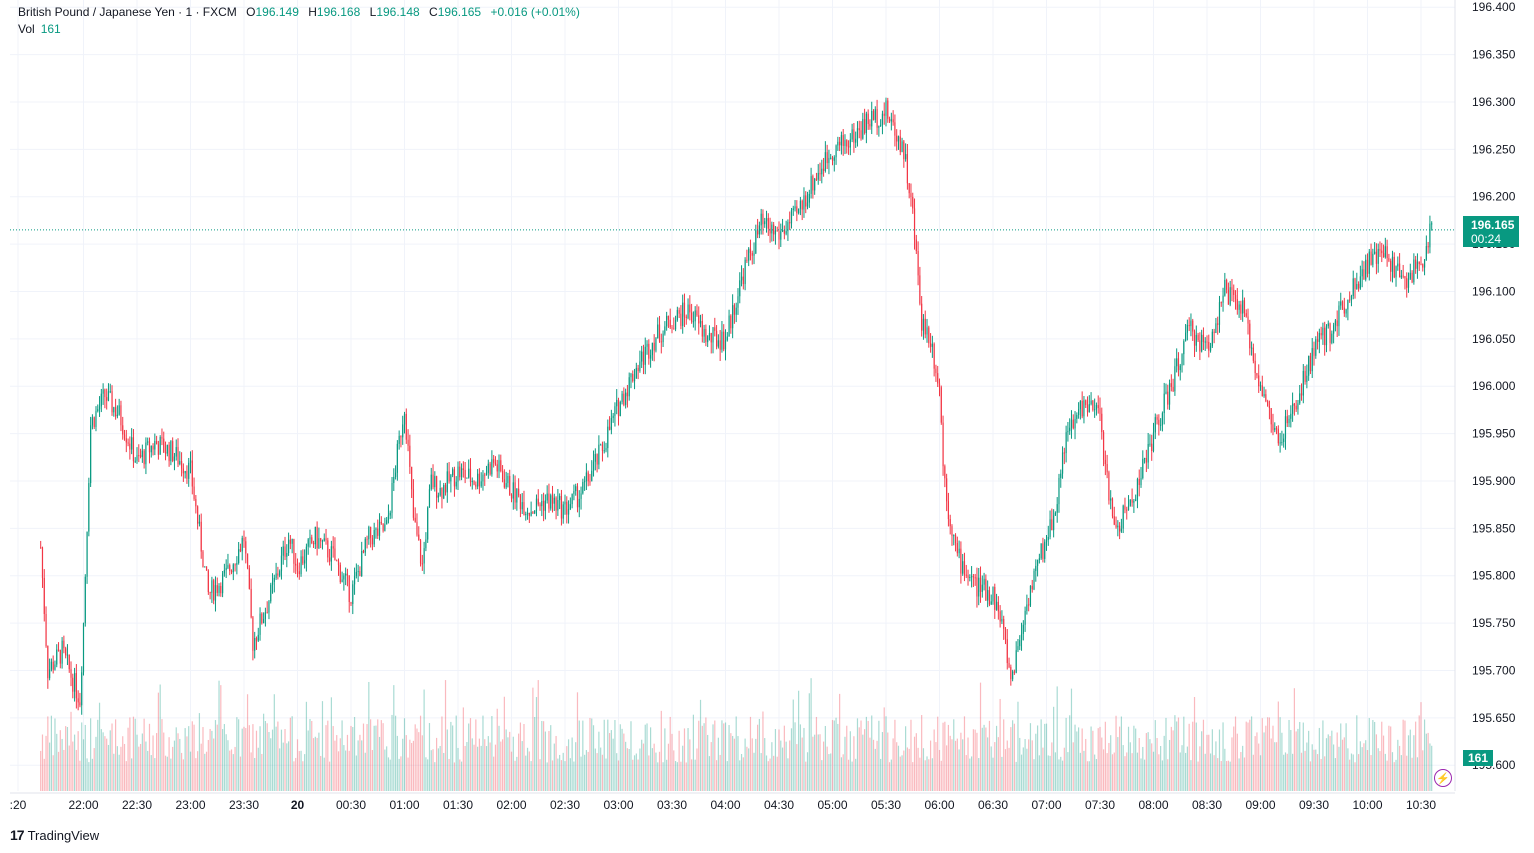 This screenshot has height=853, width=1534. Describe the element at coordinates (277, 12) in the screenshot. I see `open-value: 196.149` at that location.